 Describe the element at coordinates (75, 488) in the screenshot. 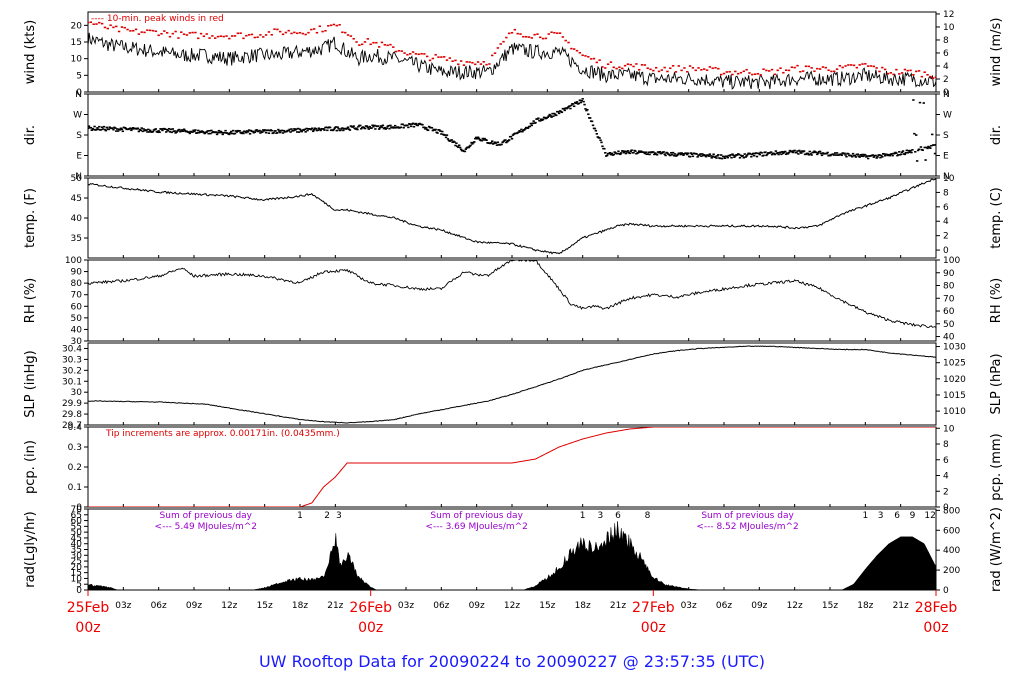

I see `left-tick-label: 0.1` at that location.